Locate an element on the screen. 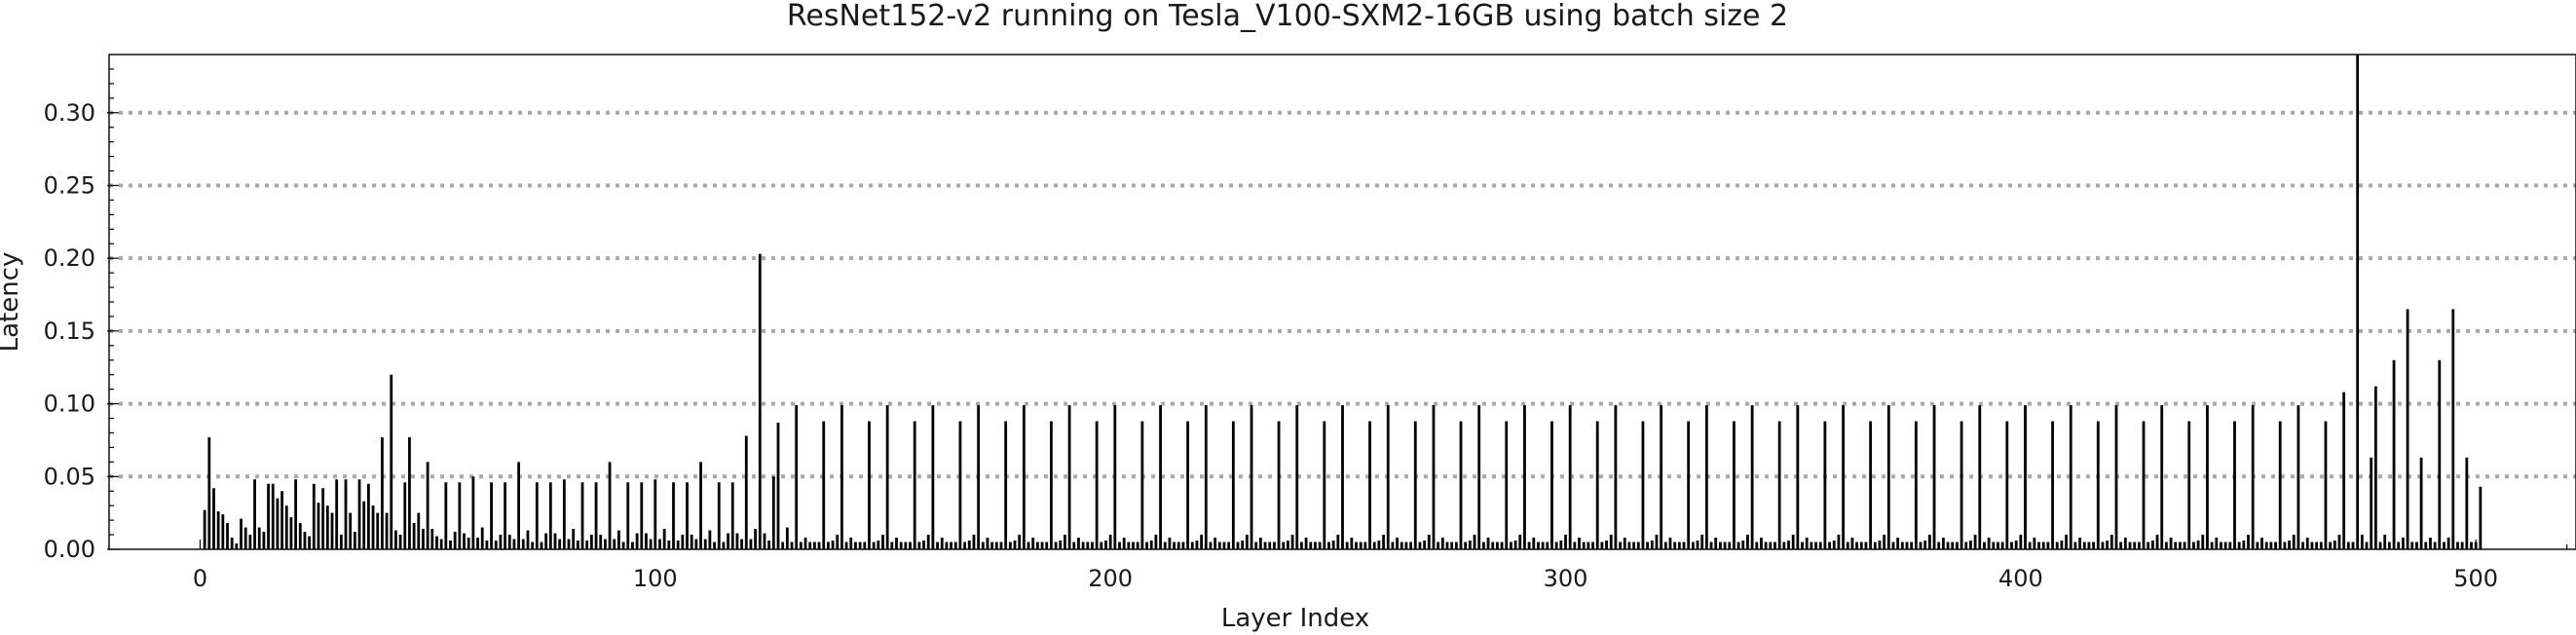 The height and width of the screenshot is (635, 2576). y-tick-label: 0.20 is located at coordinates (69, 258).